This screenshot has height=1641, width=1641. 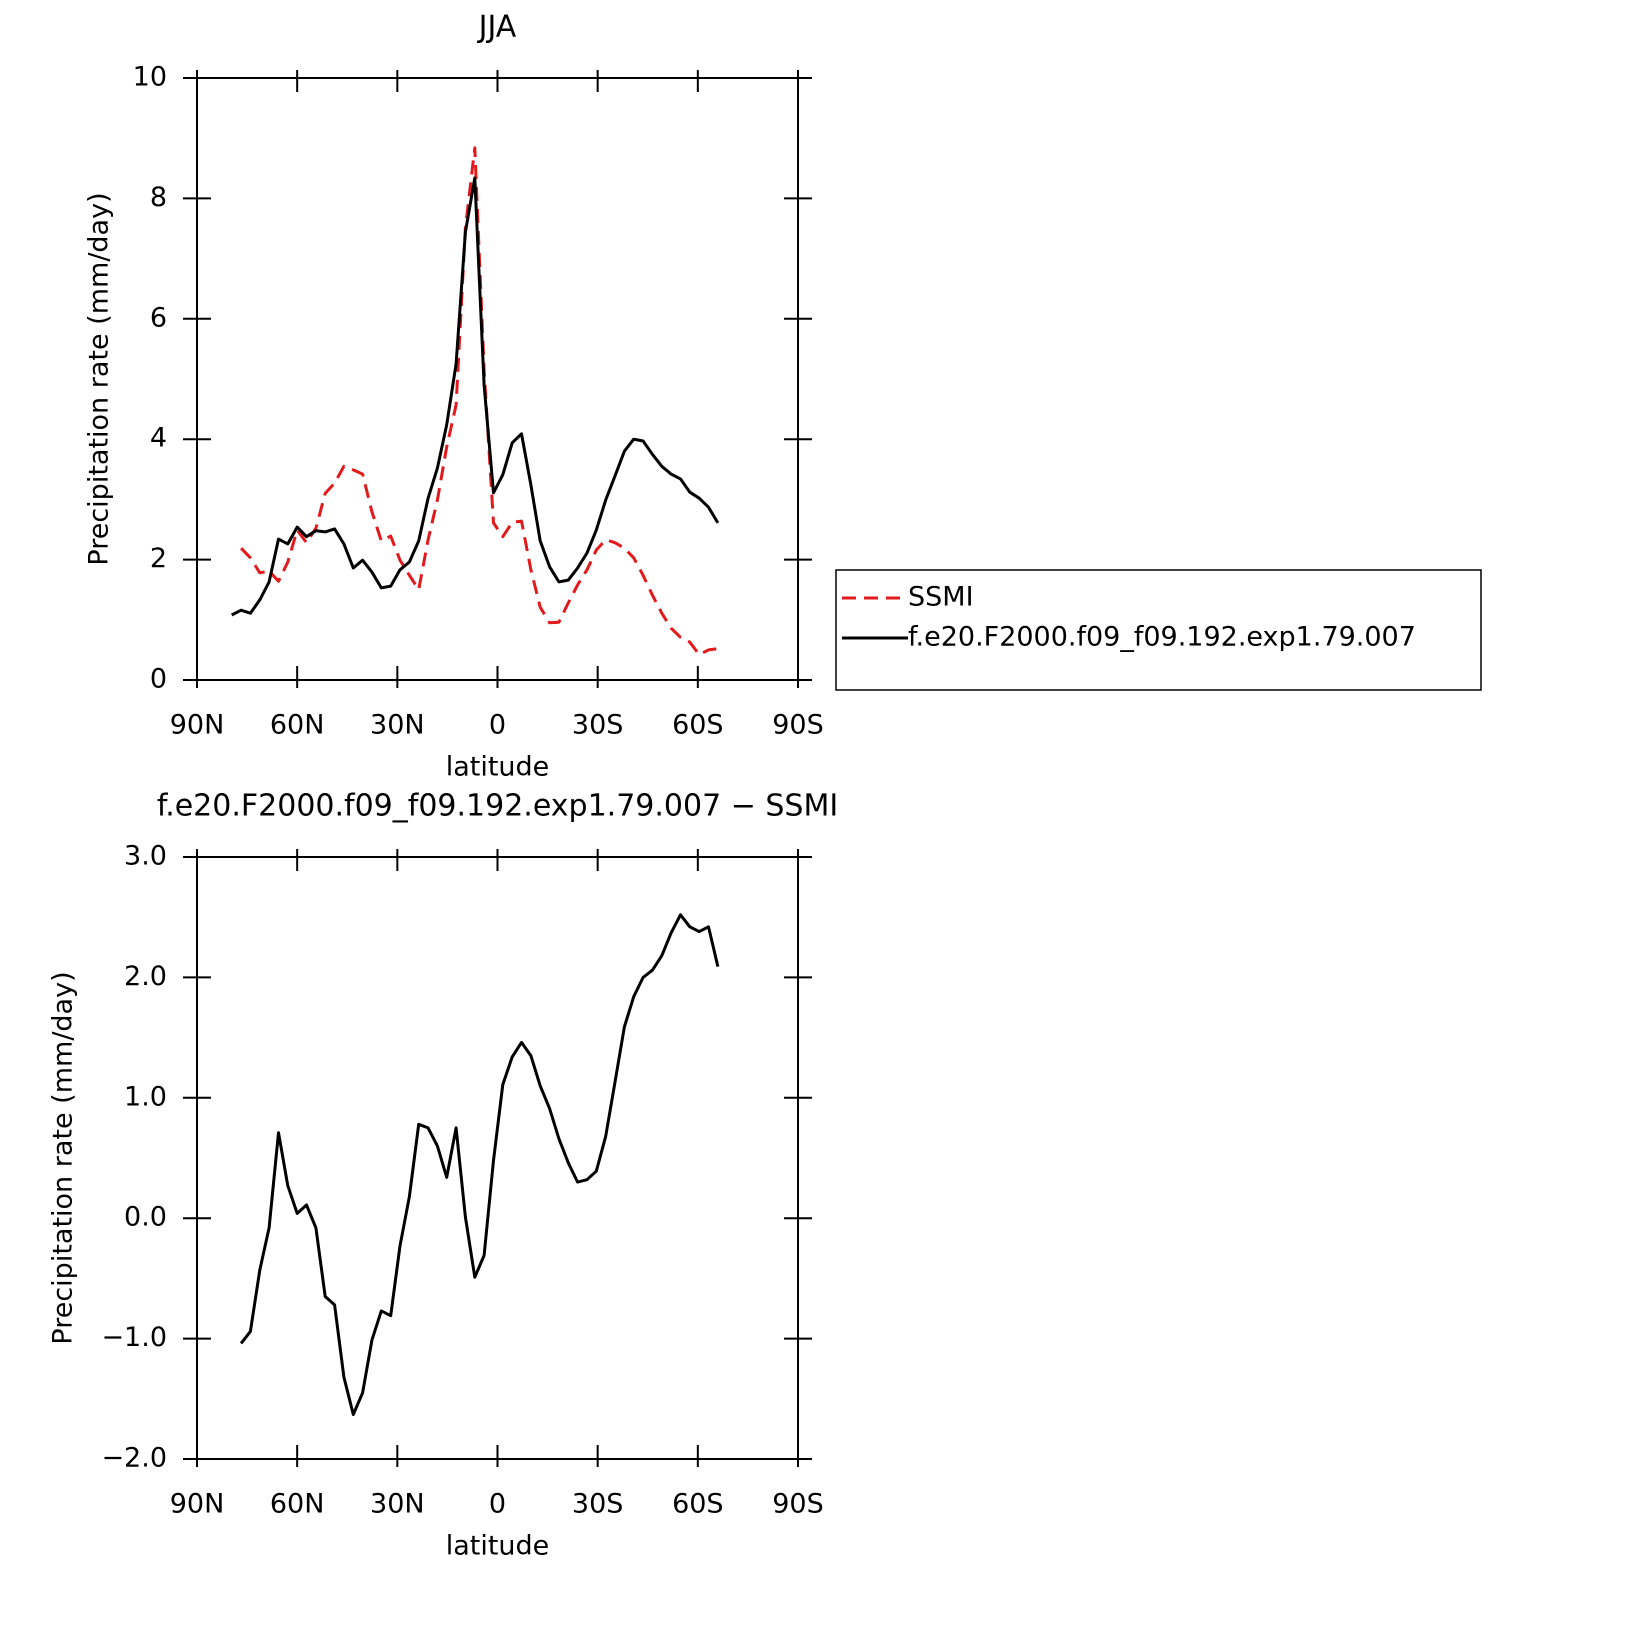 I want to click on y-tick-label: 8, so click(x=158, y=197).